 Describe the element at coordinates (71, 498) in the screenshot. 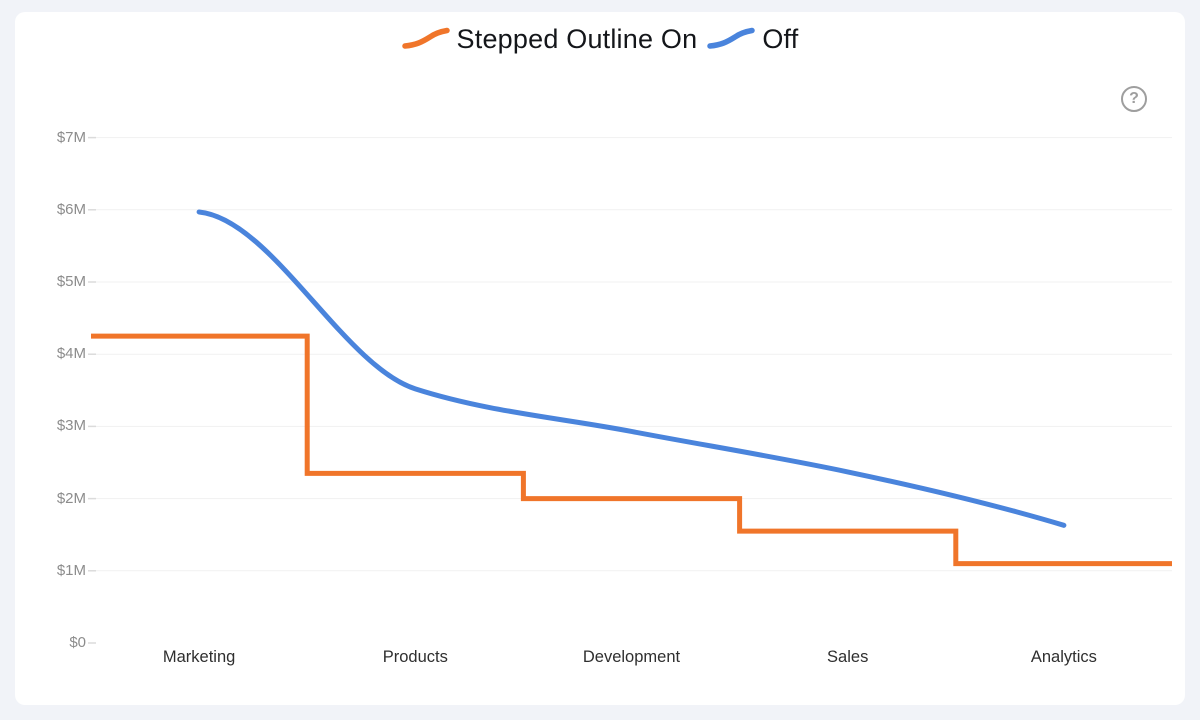

I see `y-tick-label: $2M` at that location.